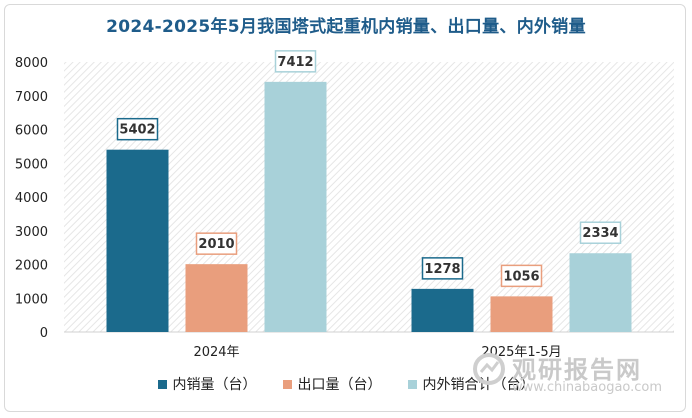  I want to click on legend-item-total: 内外销合计（台）, so click(471, 384).